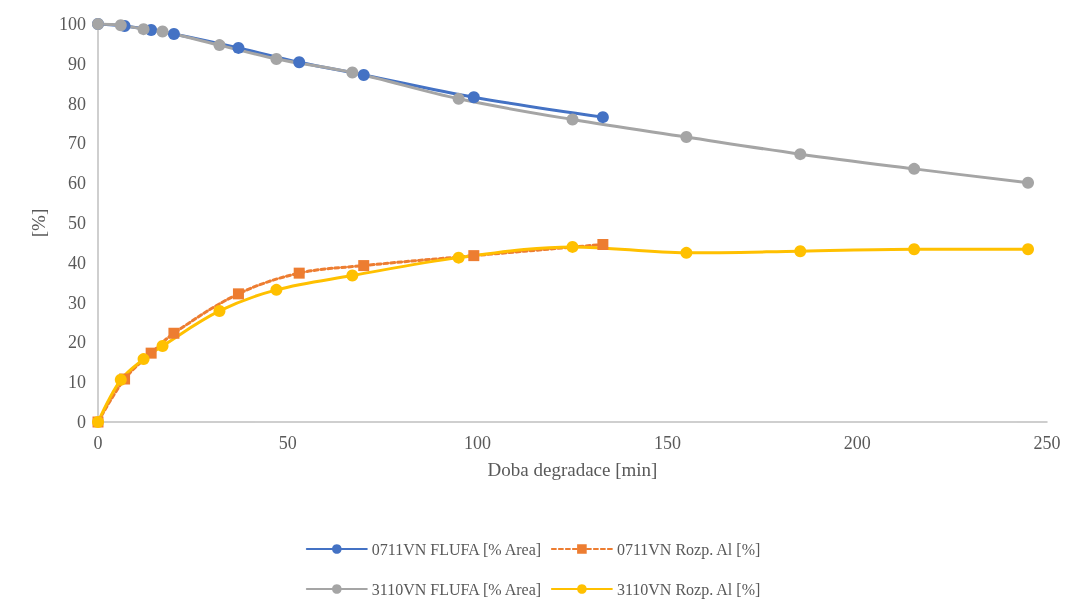 Image resolution: width=1067 pixels, height=610 pixels. Describe the element at coordinates (478, 443) in the screenshot. I see `x-tick-label: 100` at that location.